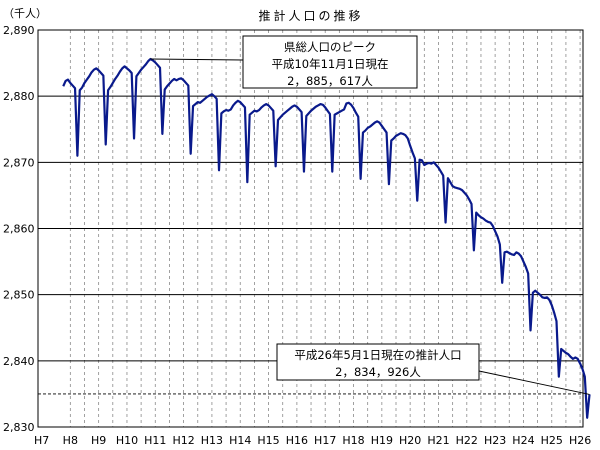  I want to click on x-tick-label: H7, so click(41, 440).